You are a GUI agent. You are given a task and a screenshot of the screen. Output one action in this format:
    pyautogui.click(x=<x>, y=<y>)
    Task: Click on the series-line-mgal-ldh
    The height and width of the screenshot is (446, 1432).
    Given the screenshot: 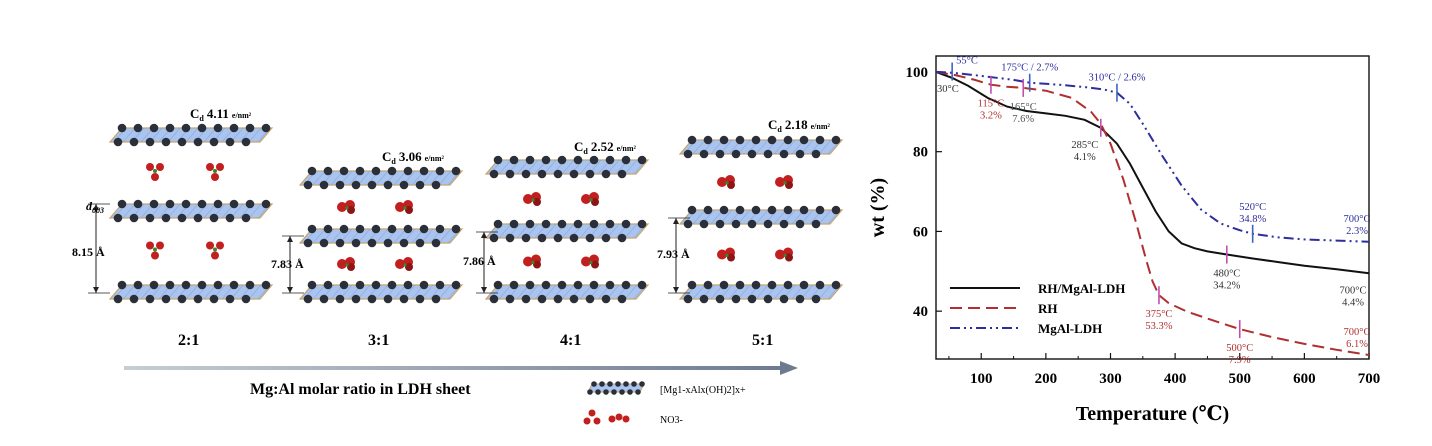 What is the action you would take?
    pyautogui.click(x=1152, y=156)
    